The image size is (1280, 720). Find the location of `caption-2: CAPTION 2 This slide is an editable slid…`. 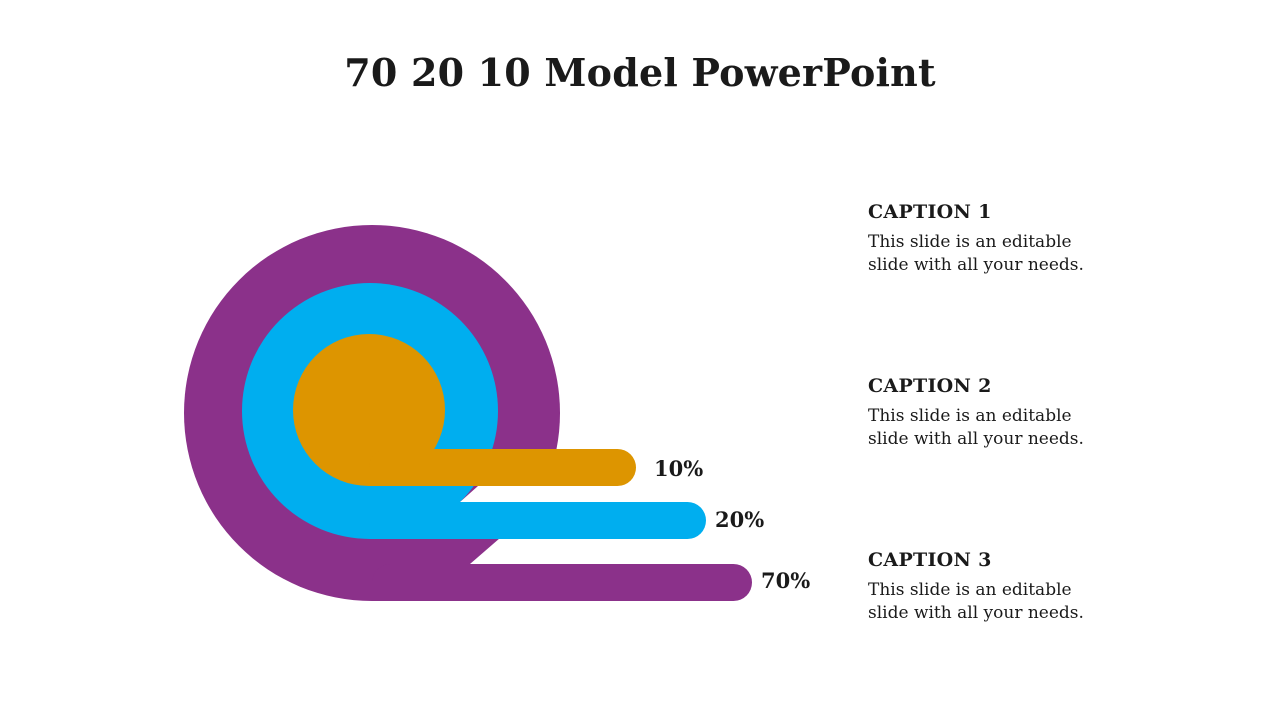

caption-2: CAPTION 2 This slide is an editable slid… is located at coordinates (1018, 413).